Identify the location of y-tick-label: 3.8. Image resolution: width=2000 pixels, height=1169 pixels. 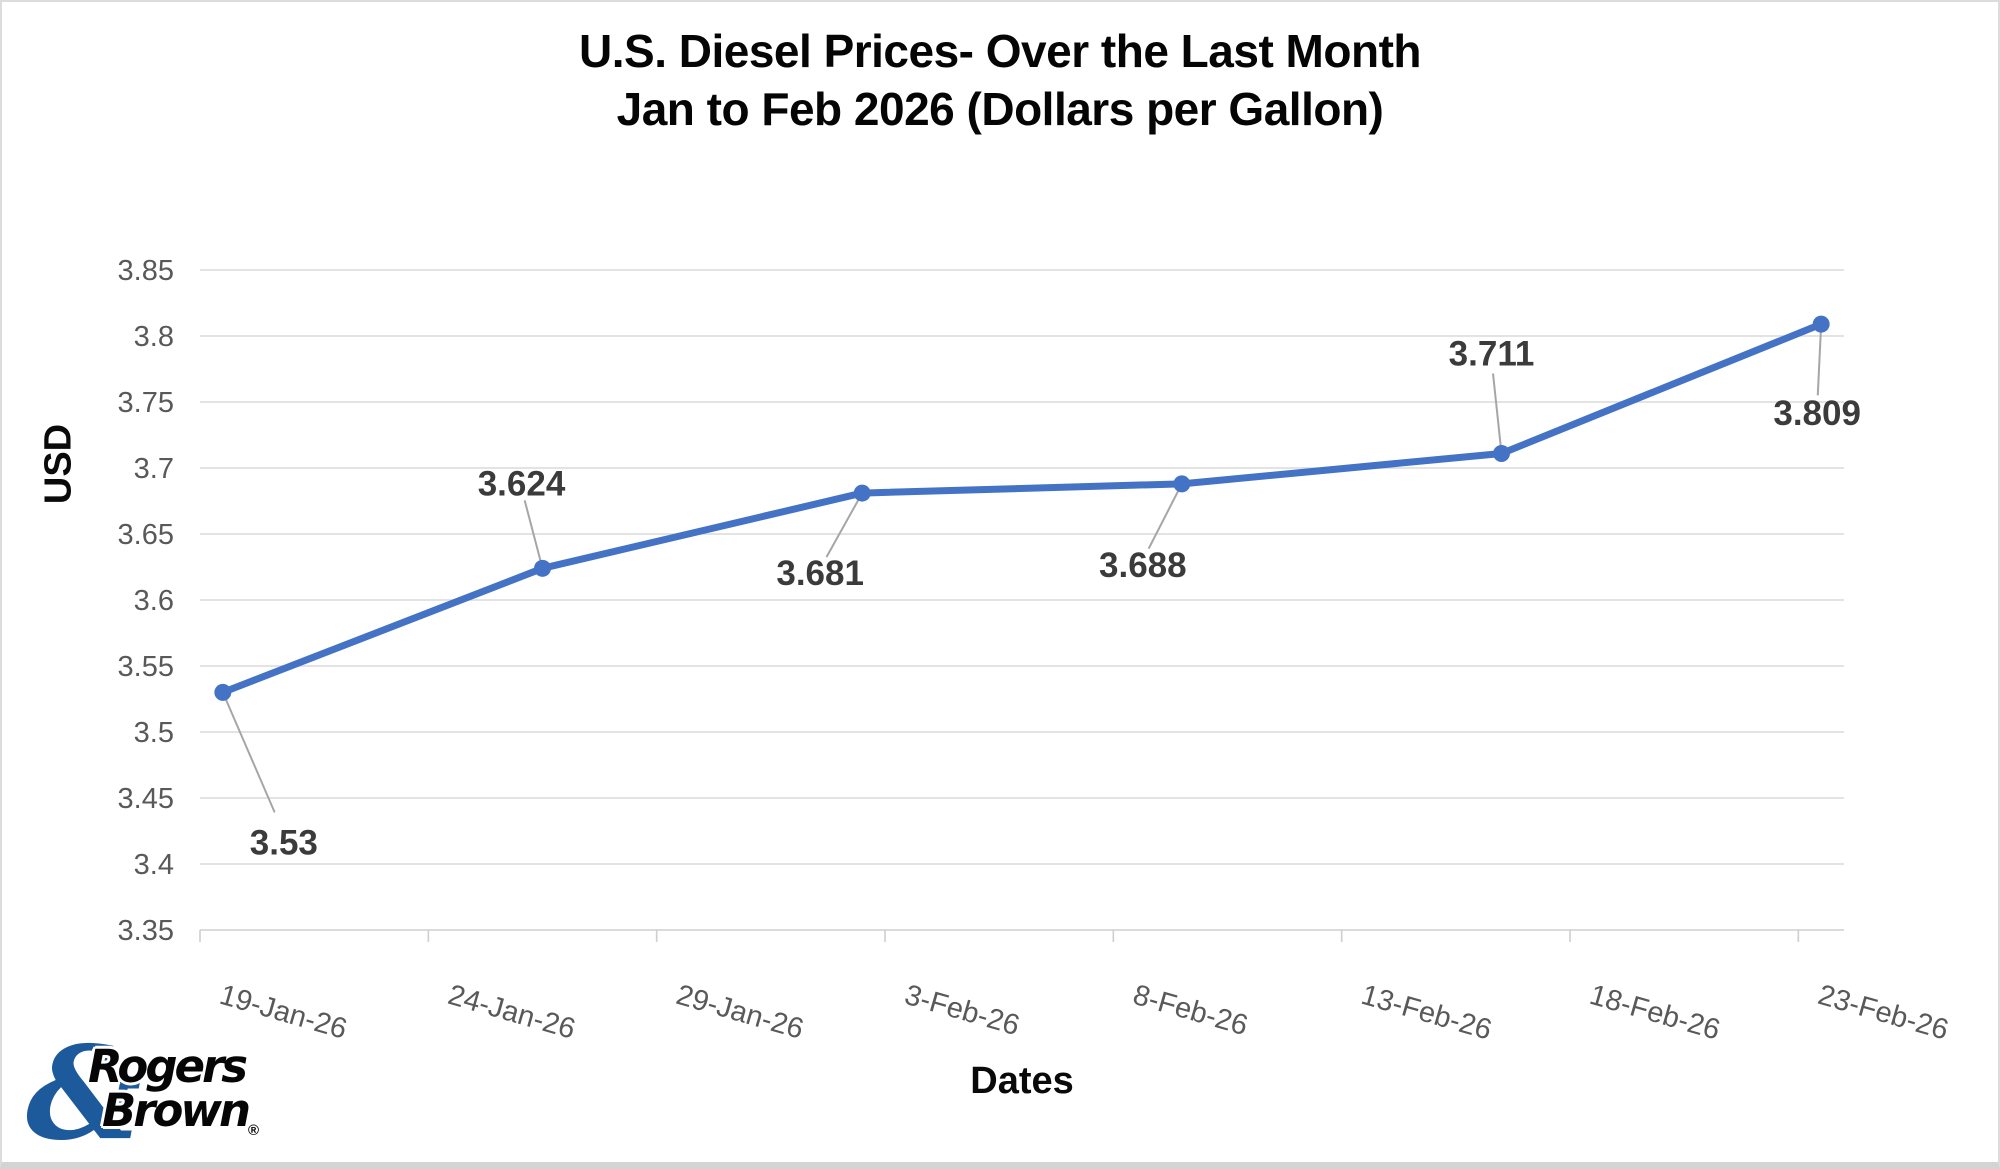
(154, 337).